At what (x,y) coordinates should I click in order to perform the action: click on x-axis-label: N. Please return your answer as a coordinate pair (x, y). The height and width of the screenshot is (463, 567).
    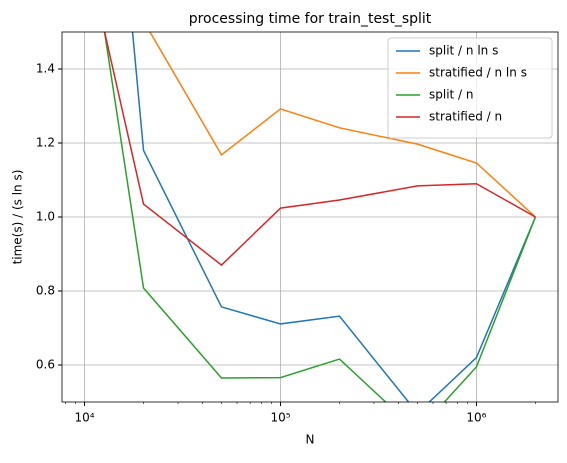
    Looking at the image, I should click on (310, 440).